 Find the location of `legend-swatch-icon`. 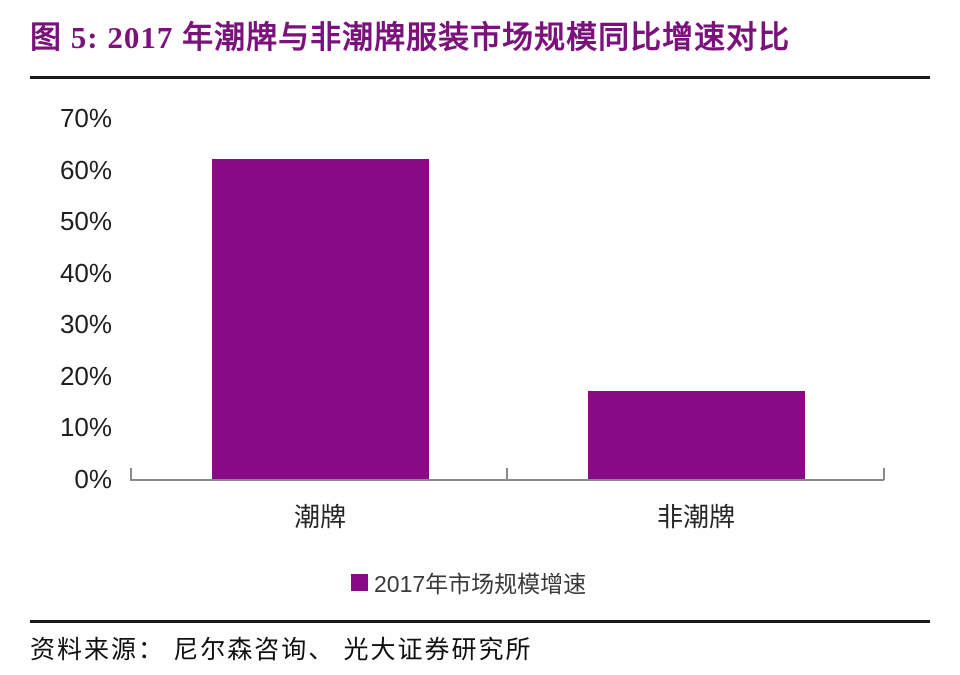

legend-swatch-icon is located at coordinates (359, 582).